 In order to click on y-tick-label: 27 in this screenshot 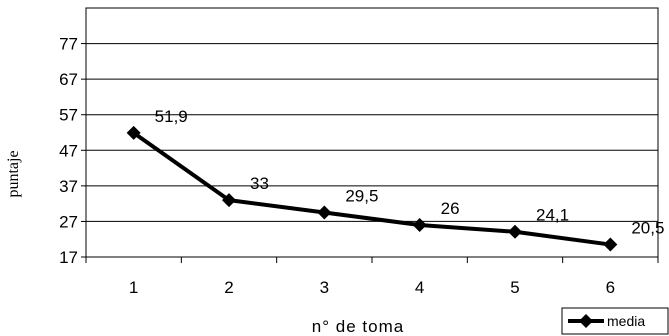, I will do `click(68, 221)`.